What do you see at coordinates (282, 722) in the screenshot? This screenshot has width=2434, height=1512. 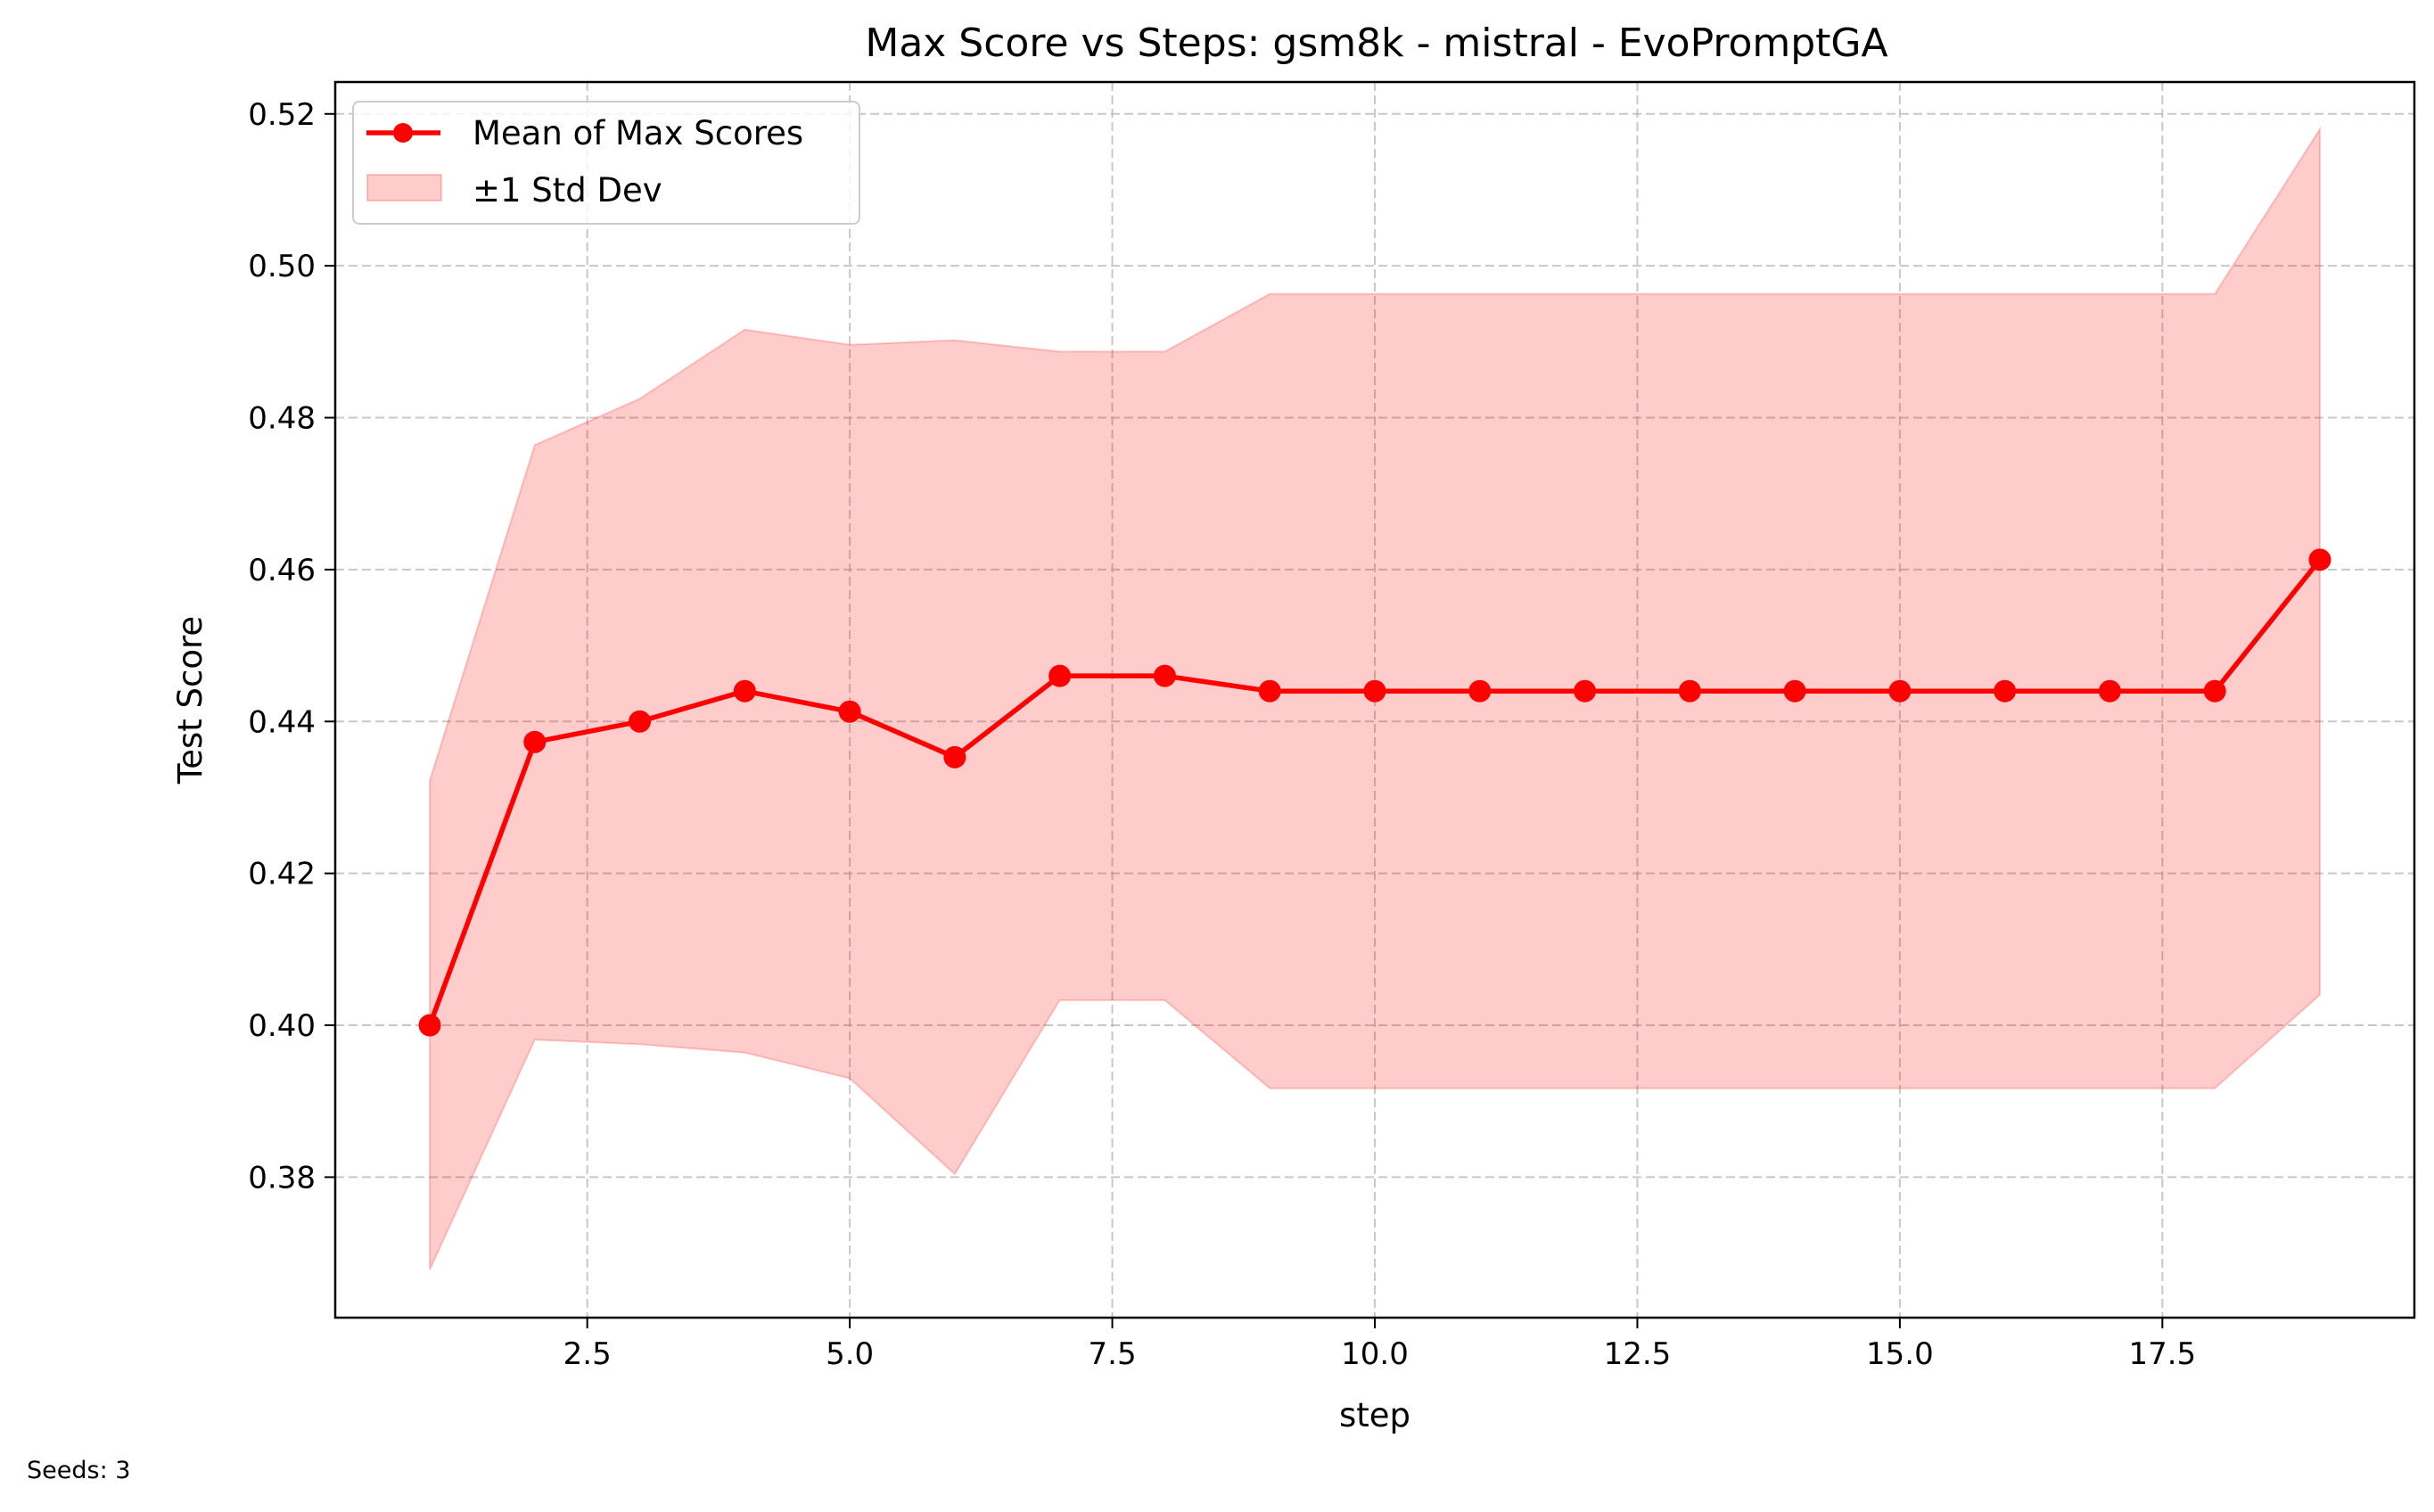 I see `y-tick-label: 0.44` at bounding box center [282, 722].